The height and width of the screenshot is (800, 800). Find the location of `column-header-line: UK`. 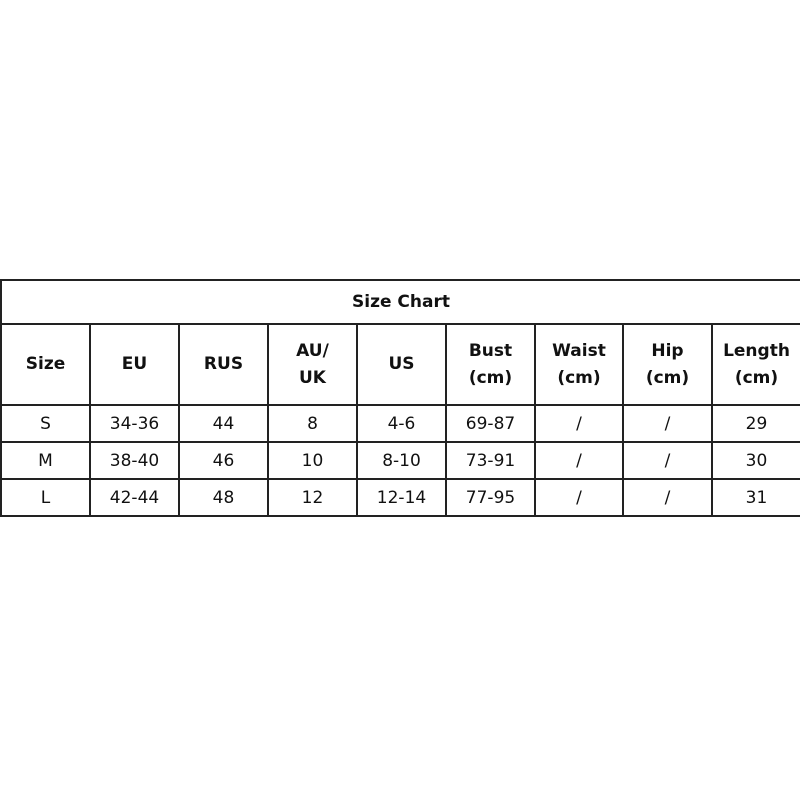

column-header-line: UK is located at coordinates (312, 377).